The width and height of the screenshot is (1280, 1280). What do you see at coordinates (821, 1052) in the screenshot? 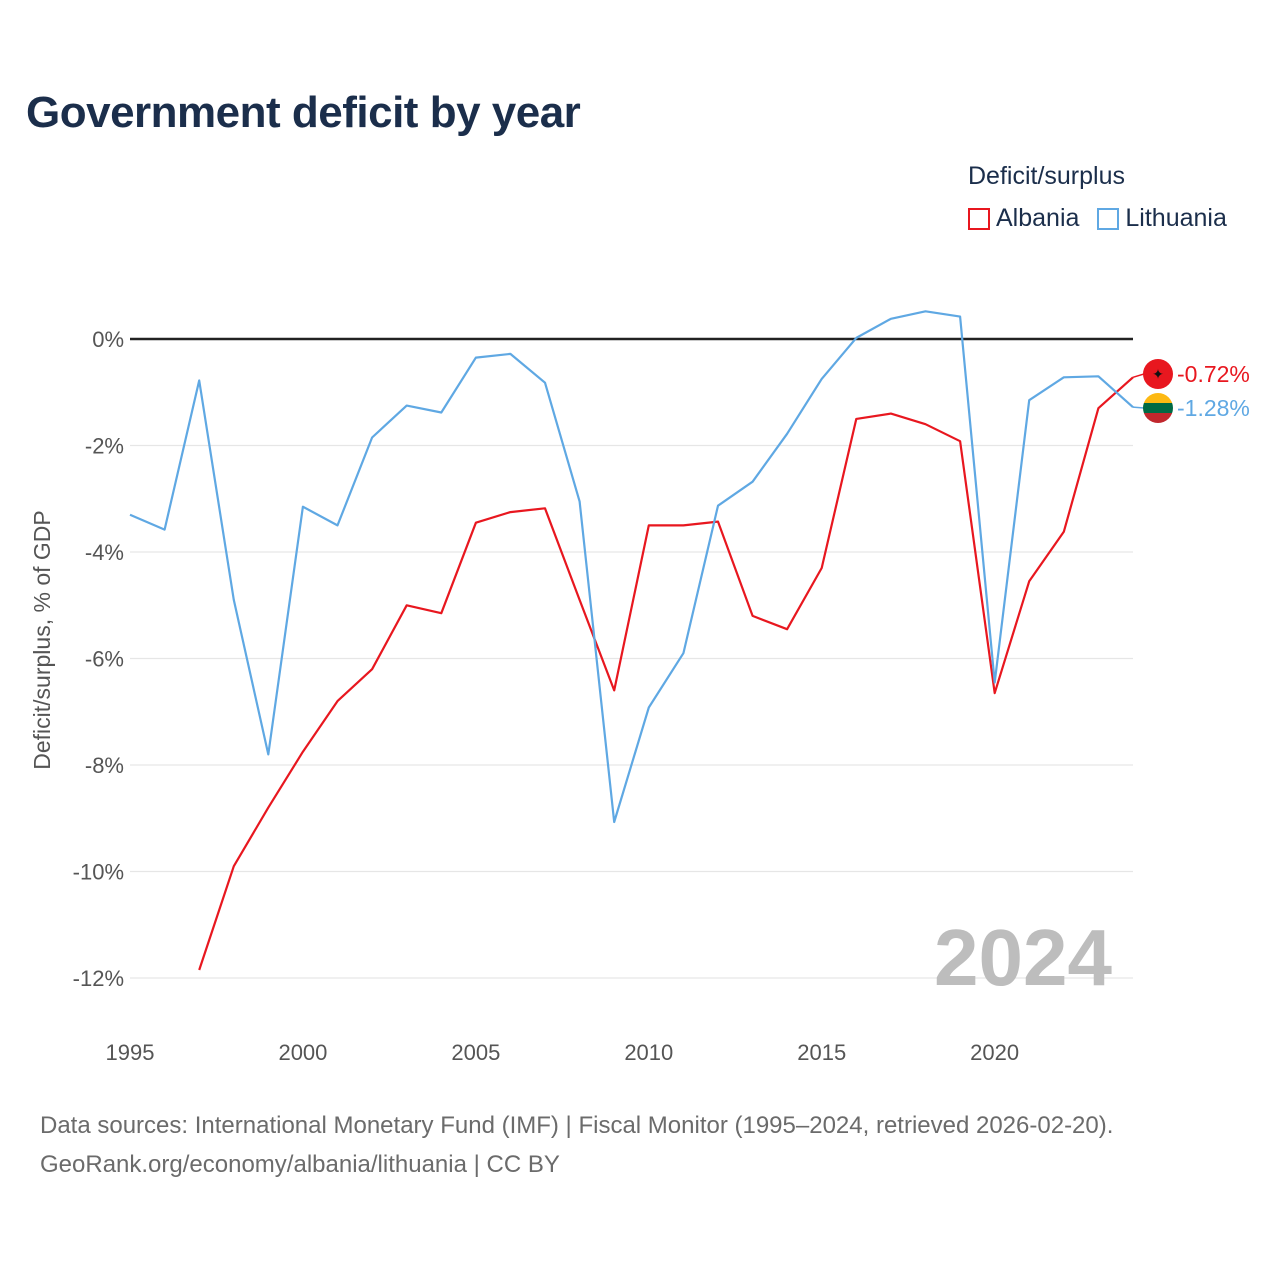
I see `x-tick-label: 2015` at bounding box center [821, 1052].